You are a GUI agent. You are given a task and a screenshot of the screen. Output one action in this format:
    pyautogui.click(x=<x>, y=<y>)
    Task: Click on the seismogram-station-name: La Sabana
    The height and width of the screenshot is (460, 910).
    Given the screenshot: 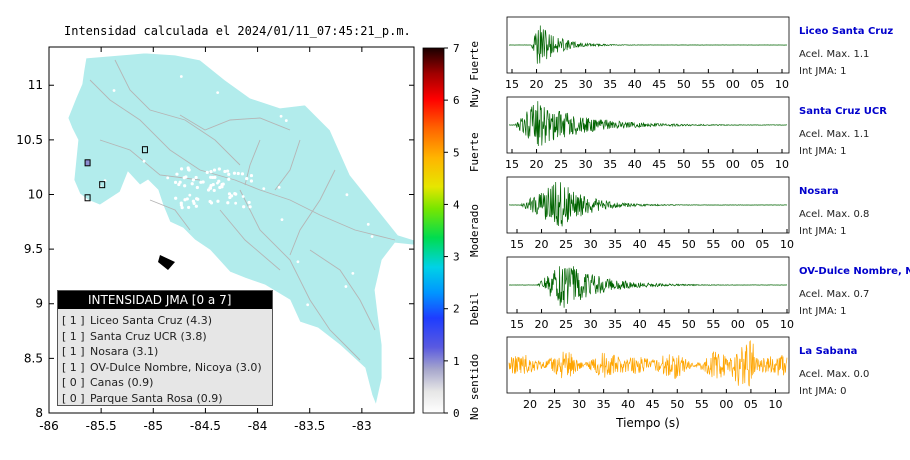 What is the action you would take?
    pyautogui.click(x=828, y=351)
    